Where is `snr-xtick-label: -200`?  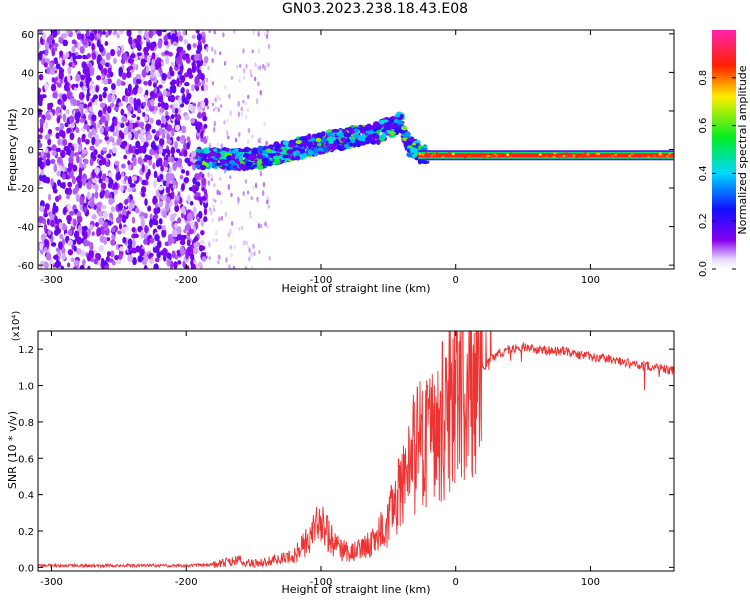
snr-xtick-label: -200 is located at coordinates (186, 582).